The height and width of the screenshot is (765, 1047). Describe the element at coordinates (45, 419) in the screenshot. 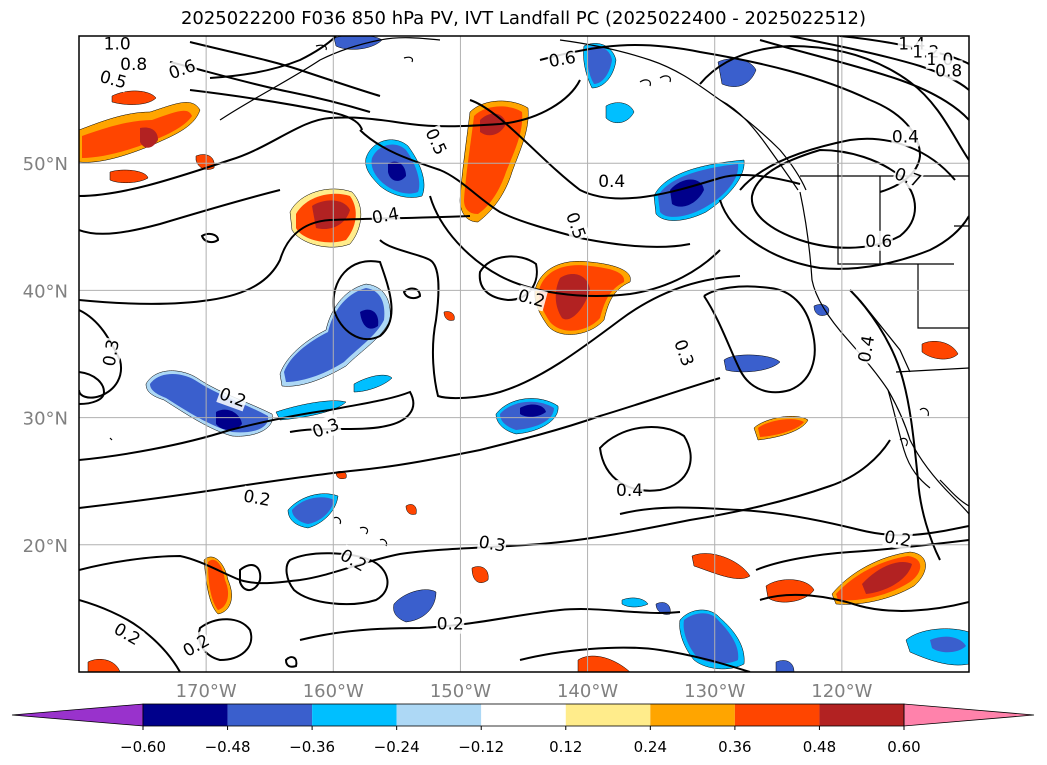

I see `lat-tick-label: 30°N` at that location.